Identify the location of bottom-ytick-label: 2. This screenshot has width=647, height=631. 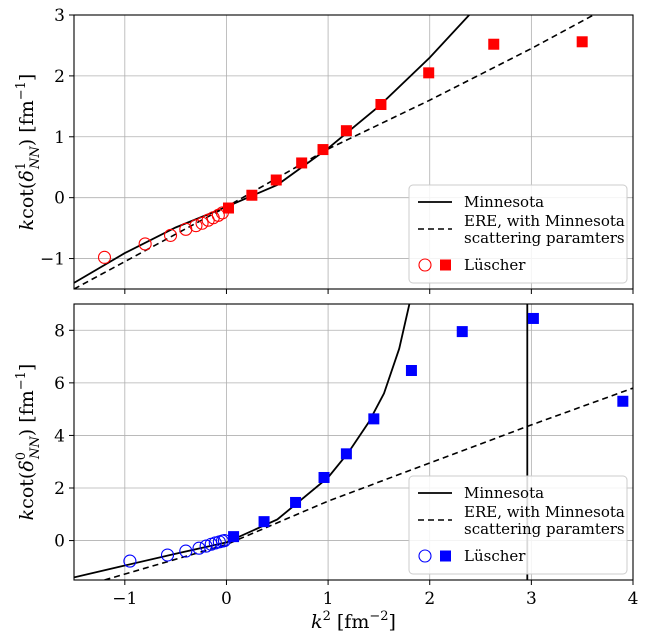
(59, 489).